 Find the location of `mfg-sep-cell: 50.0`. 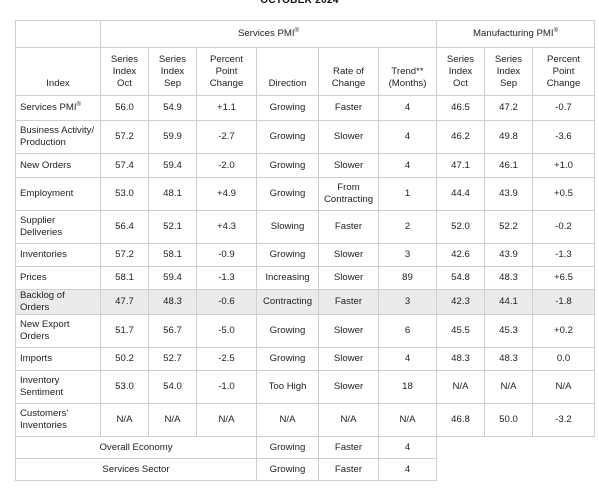

mfg-sep-cell: 50.0 is located at coordinates (508, 420).